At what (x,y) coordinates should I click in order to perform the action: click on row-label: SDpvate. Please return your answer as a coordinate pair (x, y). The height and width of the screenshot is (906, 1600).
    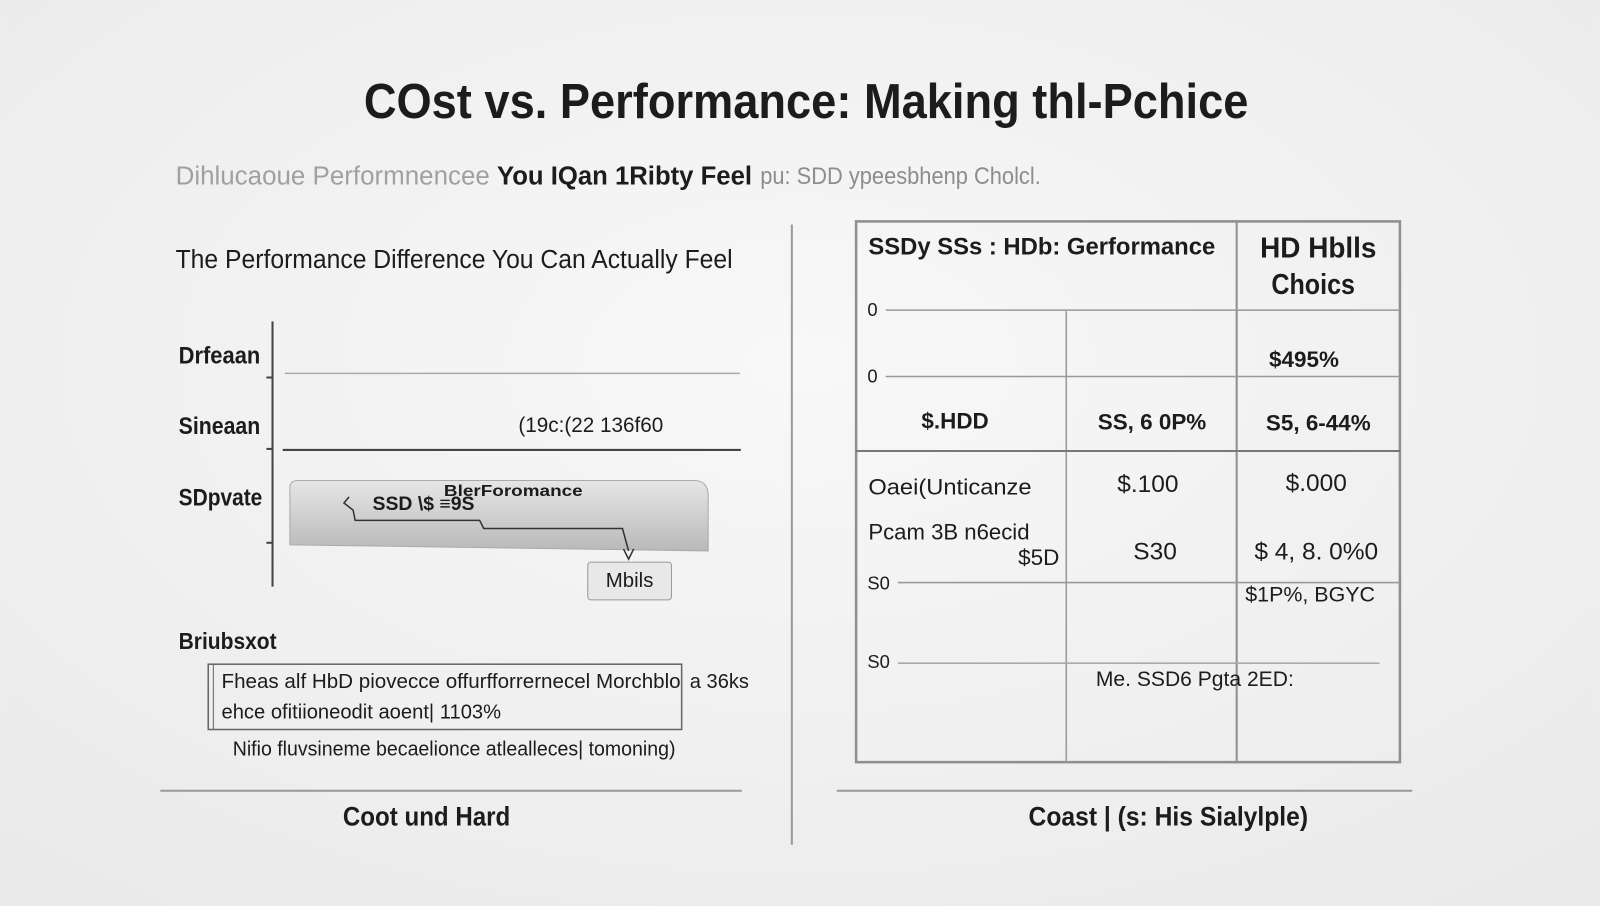
    Looking at the image, I should click on (221, 497).